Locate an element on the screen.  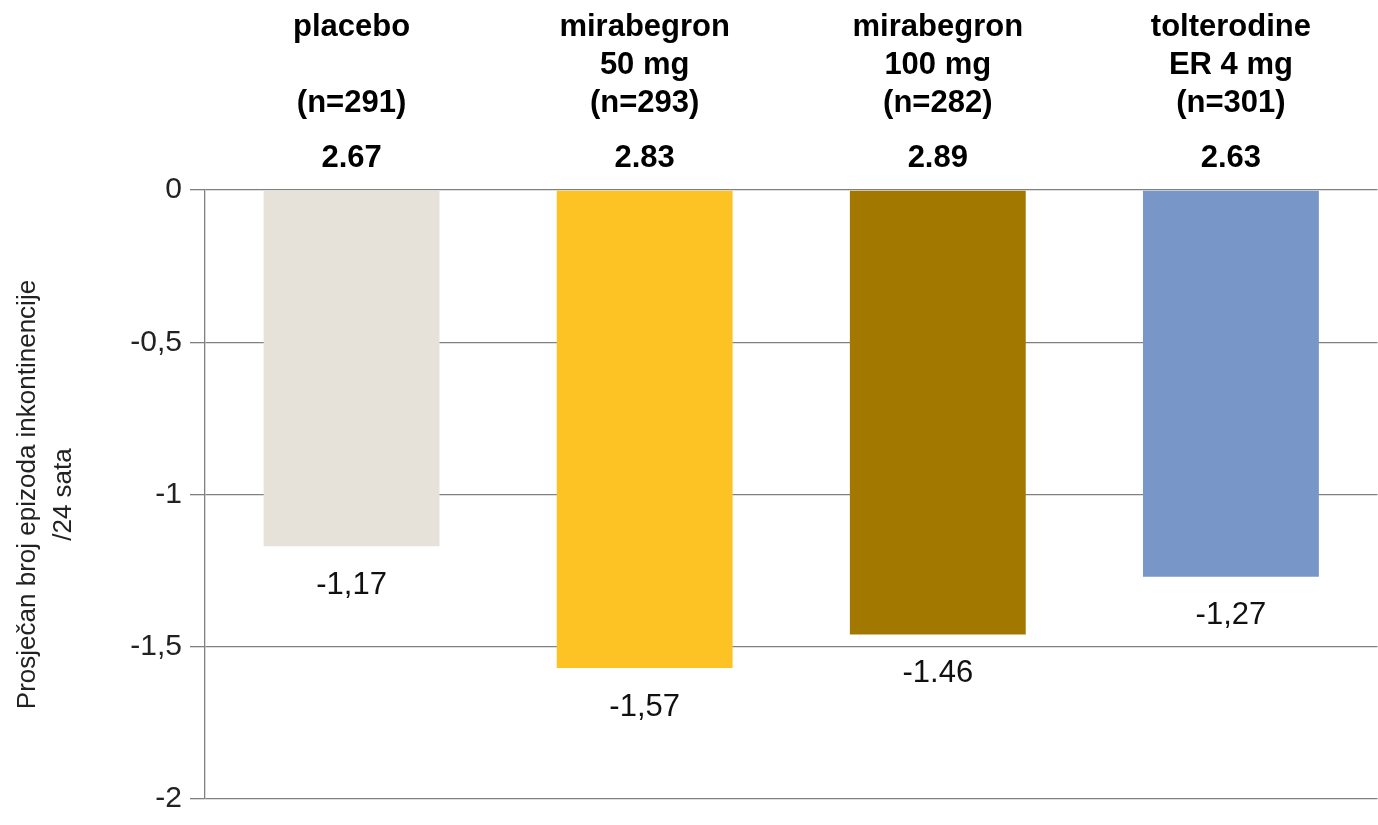
x-tick-label: tolterodine ER 4 mg (n=301) is located at coordinates (1231, 64).